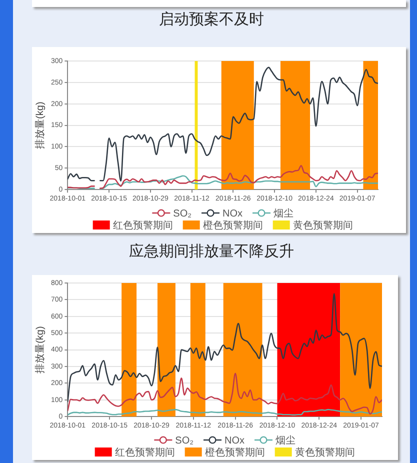  What do you see at coordinates (211, 251) in the screenshot?
I see `chart-title: 应急期间排放量不降反升` at bounding box center [211, 251].